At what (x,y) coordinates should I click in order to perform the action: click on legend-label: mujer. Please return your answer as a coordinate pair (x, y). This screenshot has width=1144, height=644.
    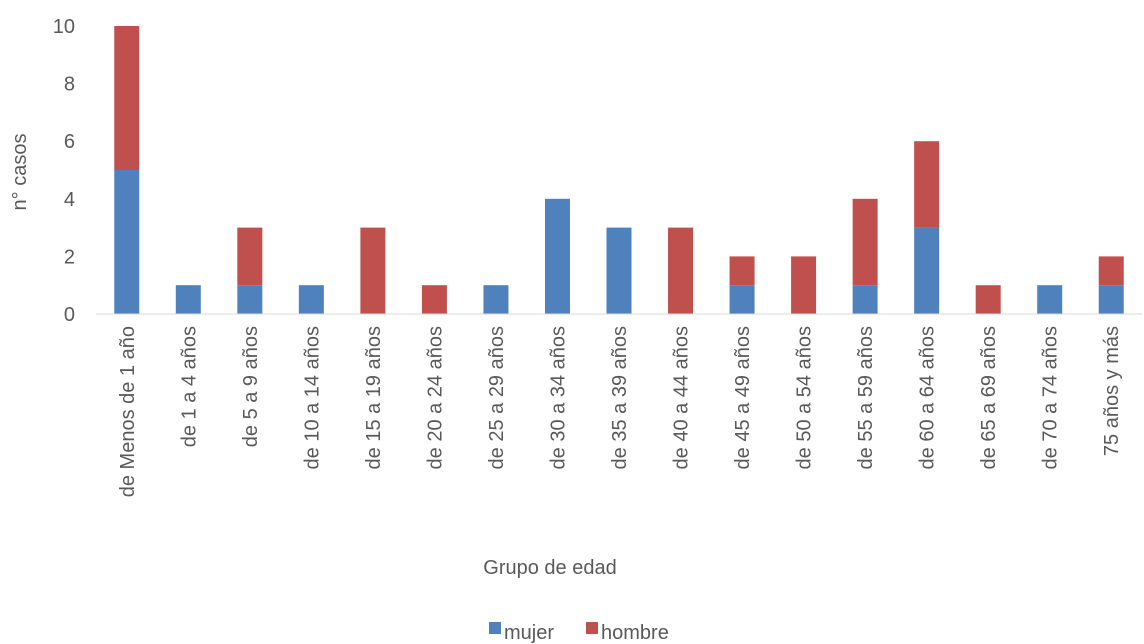
    Looking at the image, I should click on (529, 633).